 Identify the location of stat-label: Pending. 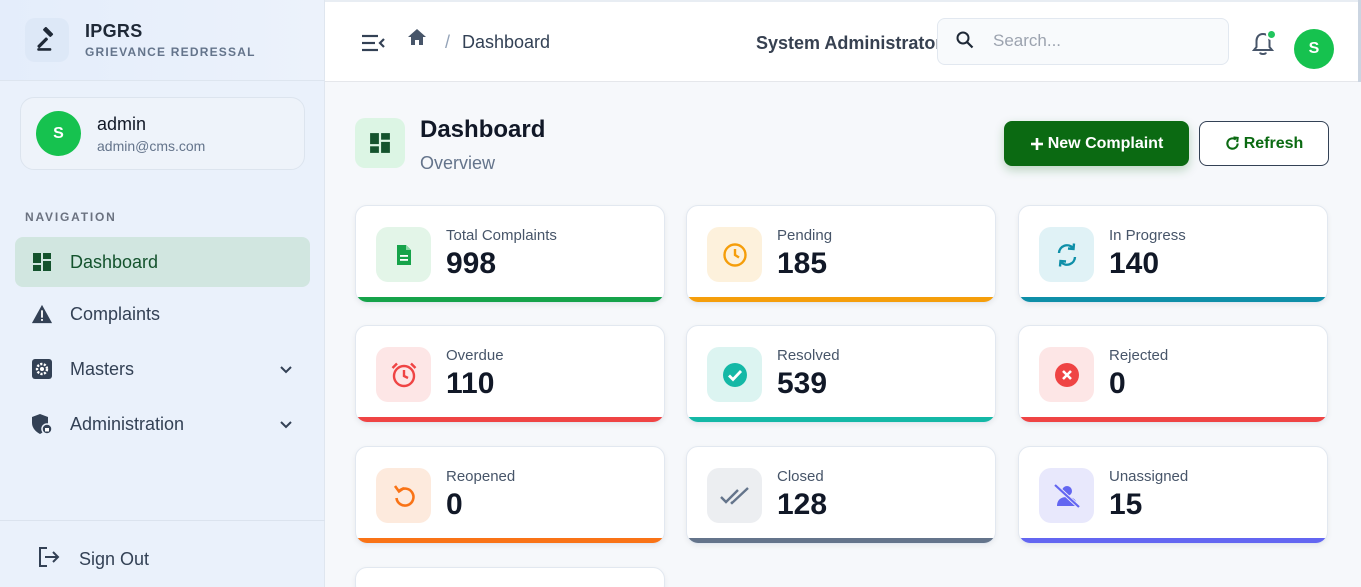
(805, 235).